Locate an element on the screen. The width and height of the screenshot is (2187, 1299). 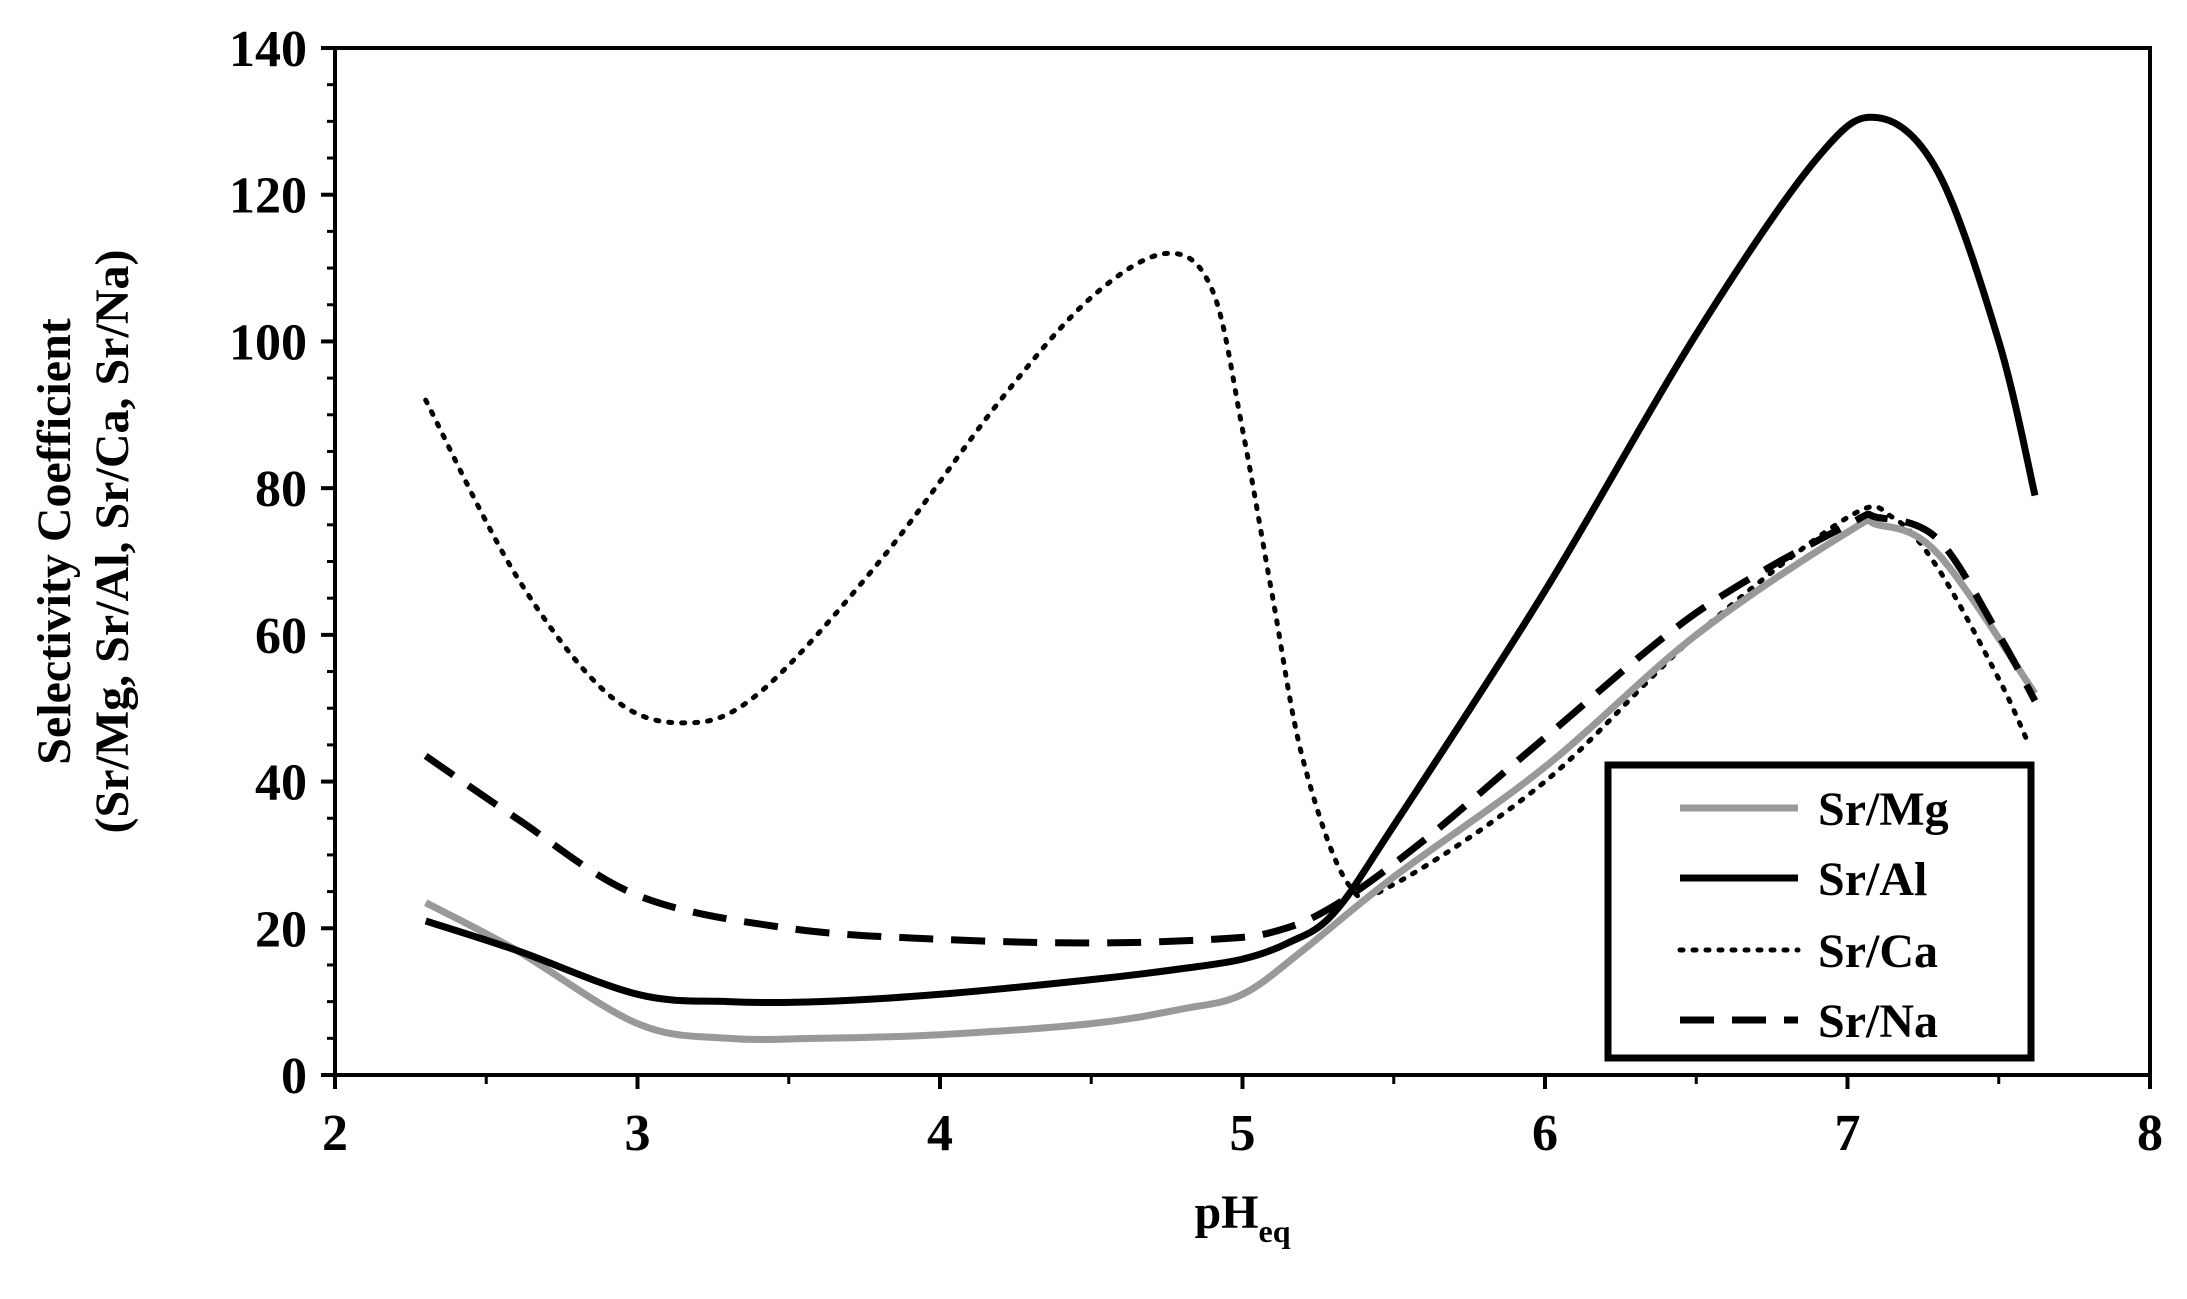
y-tick-label: 80 is located at coordinates (281, 489).